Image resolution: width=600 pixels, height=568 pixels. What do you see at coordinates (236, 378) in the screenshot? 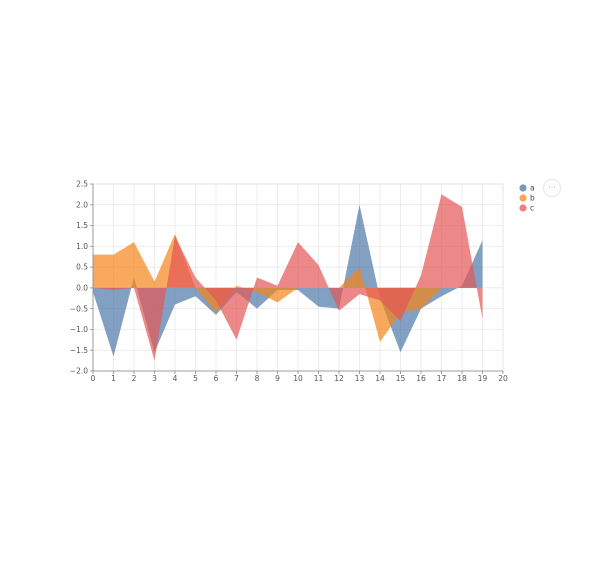
I see `x-tick-label: 7` at bounding box center [236, 378].